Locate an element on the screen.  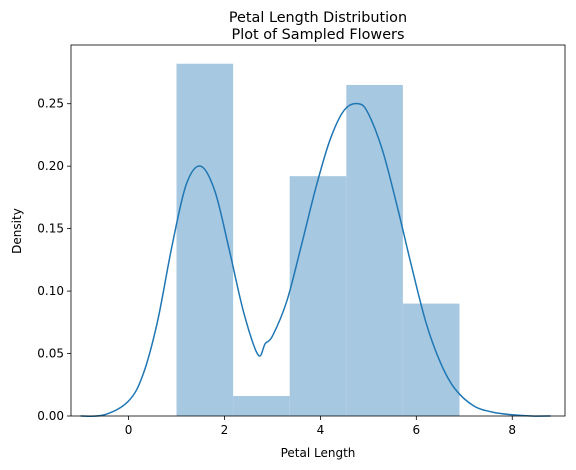
y-tick-label: 0.25 is located at coordinates (50, 104).